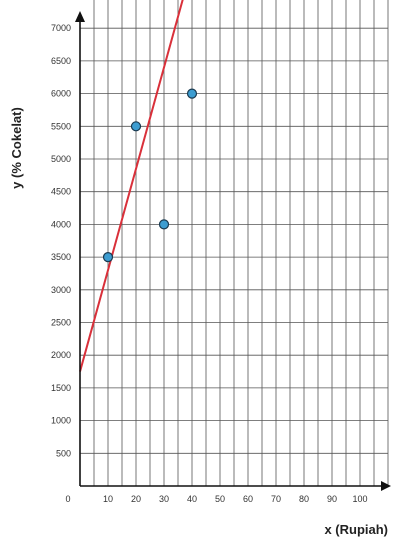 This screenshot has height=545, width=400. What do you see at coordinates (192, 499) in the screenshot?
I see `x-tick-label: 40` at bounding box center [192, 499].